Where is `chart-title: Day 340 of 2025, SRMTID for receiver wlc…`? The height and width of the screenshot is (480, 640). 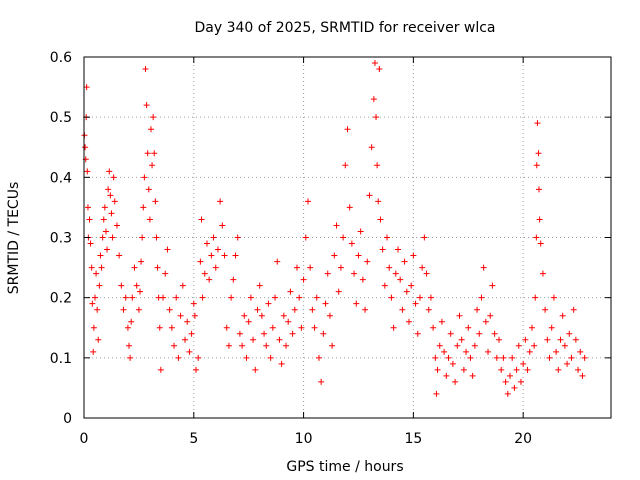 chart-title: Day 340 of 2025, SRMTID for receiver wlc… is located at coordinates (344, 28).